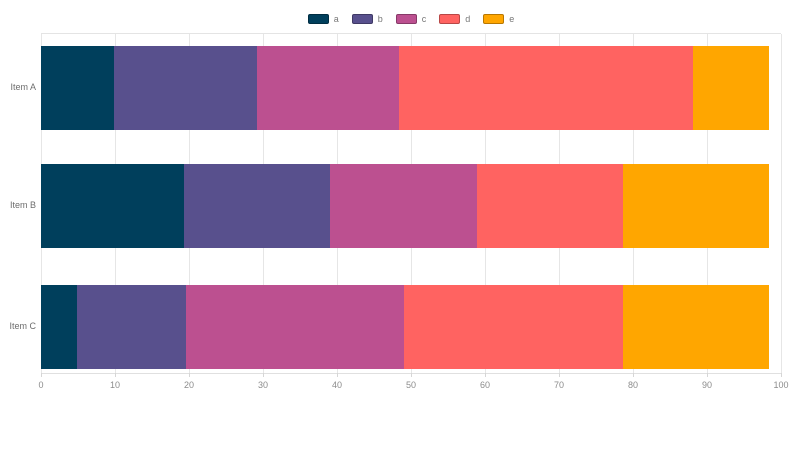 The image size is (800, 450). Describe the element at coordinates (406, 19) in the screenshot. I see `legend-swatch-c` at that location.